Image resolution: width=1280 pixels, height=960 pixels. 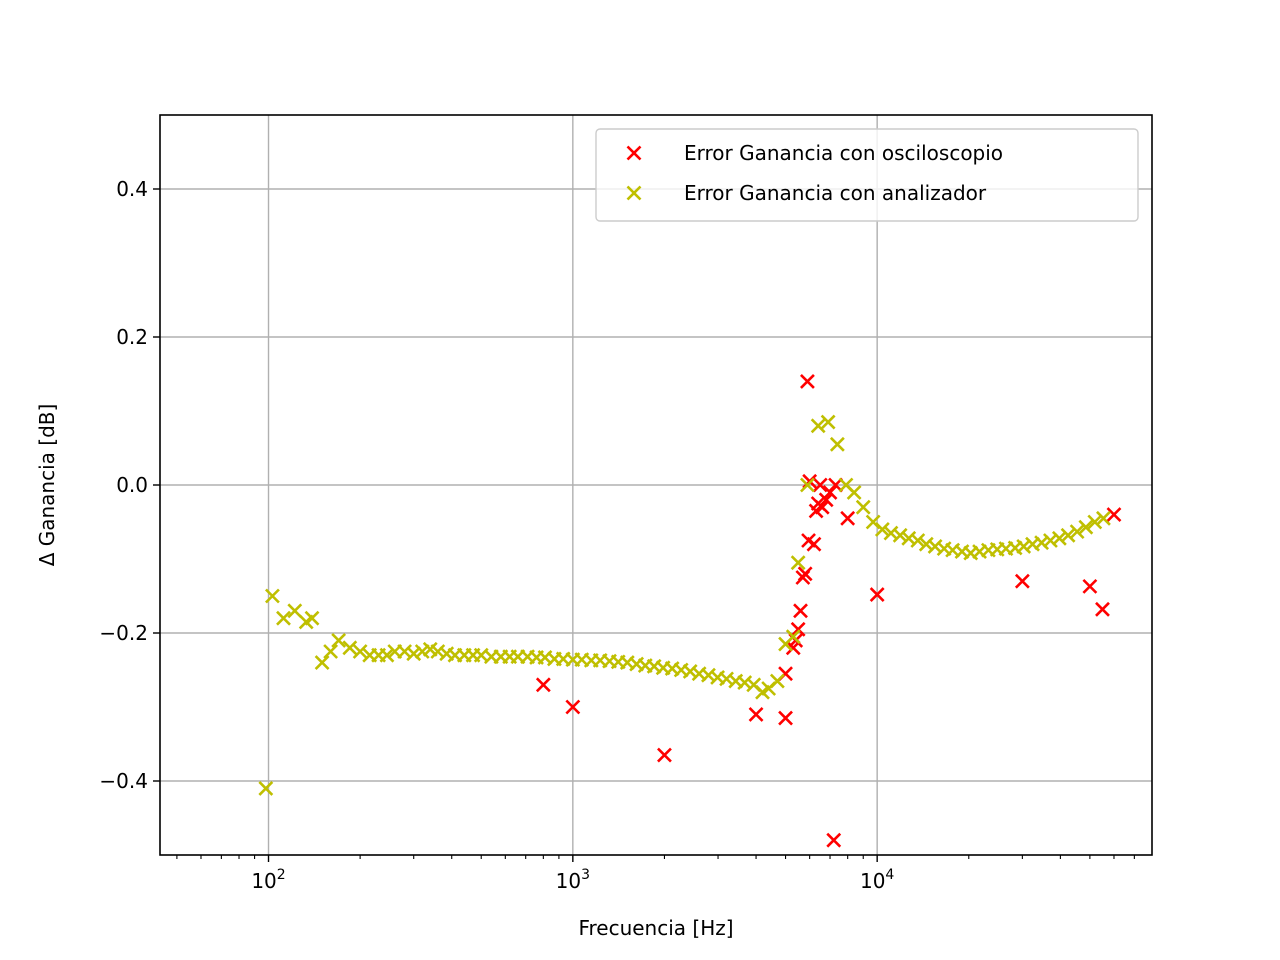 What do you see at coordinates (123, 781) in the screenshot?
I see `y-tick-label: −0.4` at bounding box center [123, 781].